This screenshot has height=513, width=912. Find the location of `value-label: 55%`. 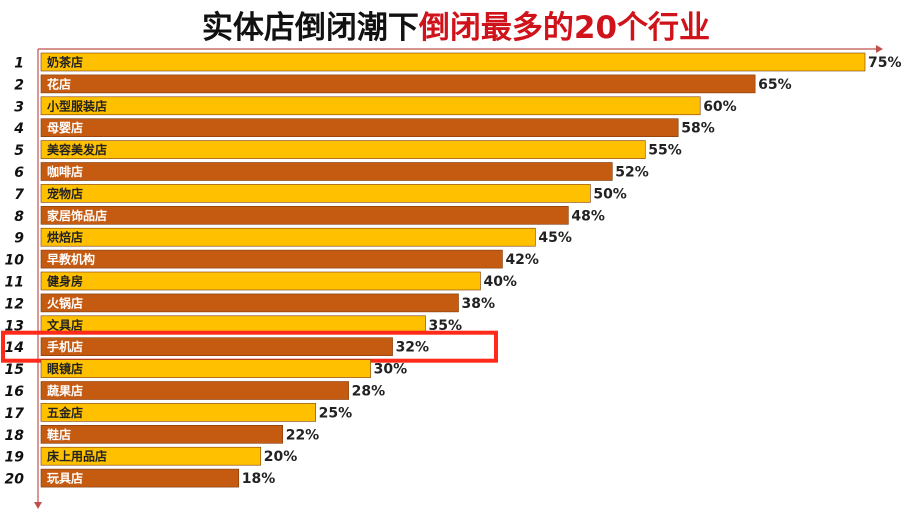

value-label: 55% is located at coordinates (665, 151).